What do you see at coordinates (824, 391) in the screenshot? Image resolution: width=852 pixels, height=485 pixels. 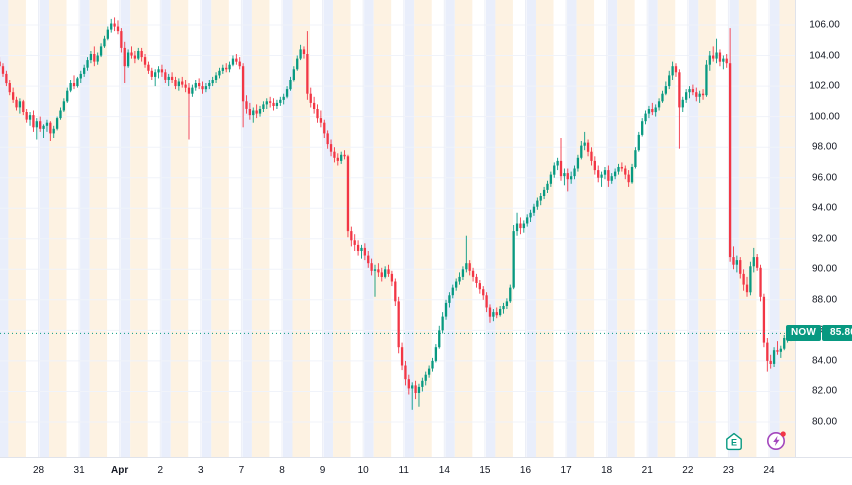 I see `y-axis-label: 82.00` at bounding box center [824, 391].